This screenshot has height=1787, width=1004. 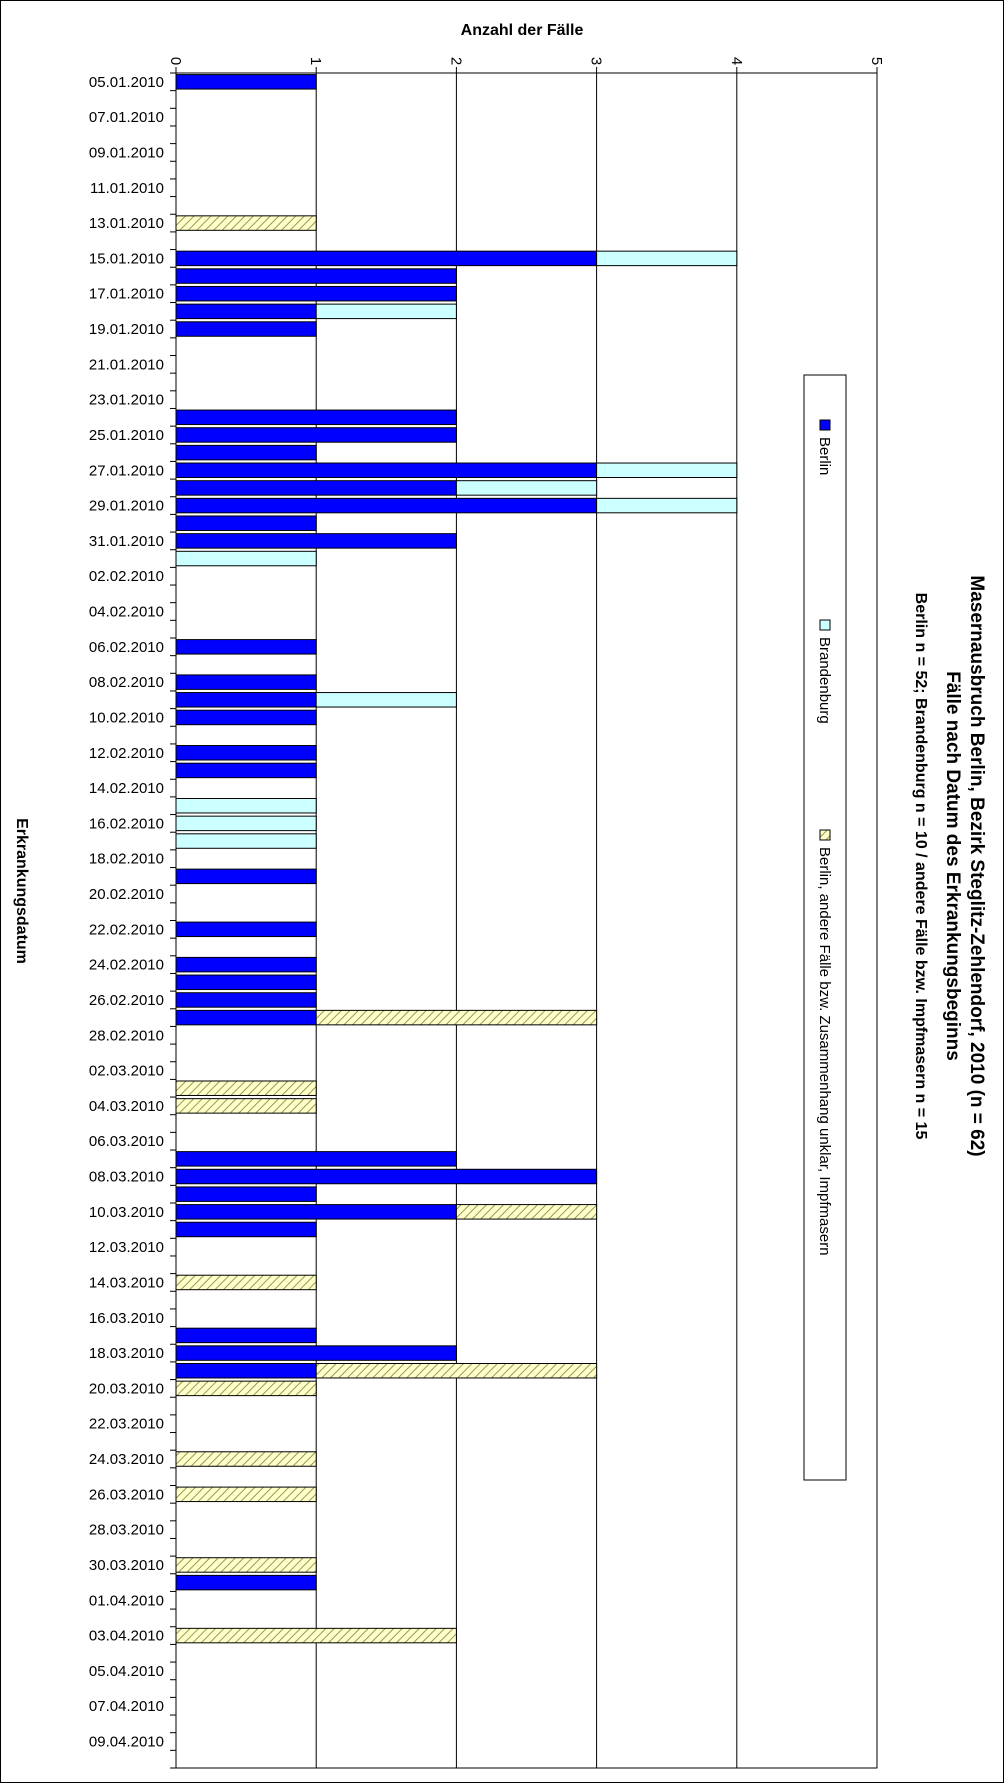 I want to click on y-tick-label: 14.03.2010, so click(x=126, y=1282).